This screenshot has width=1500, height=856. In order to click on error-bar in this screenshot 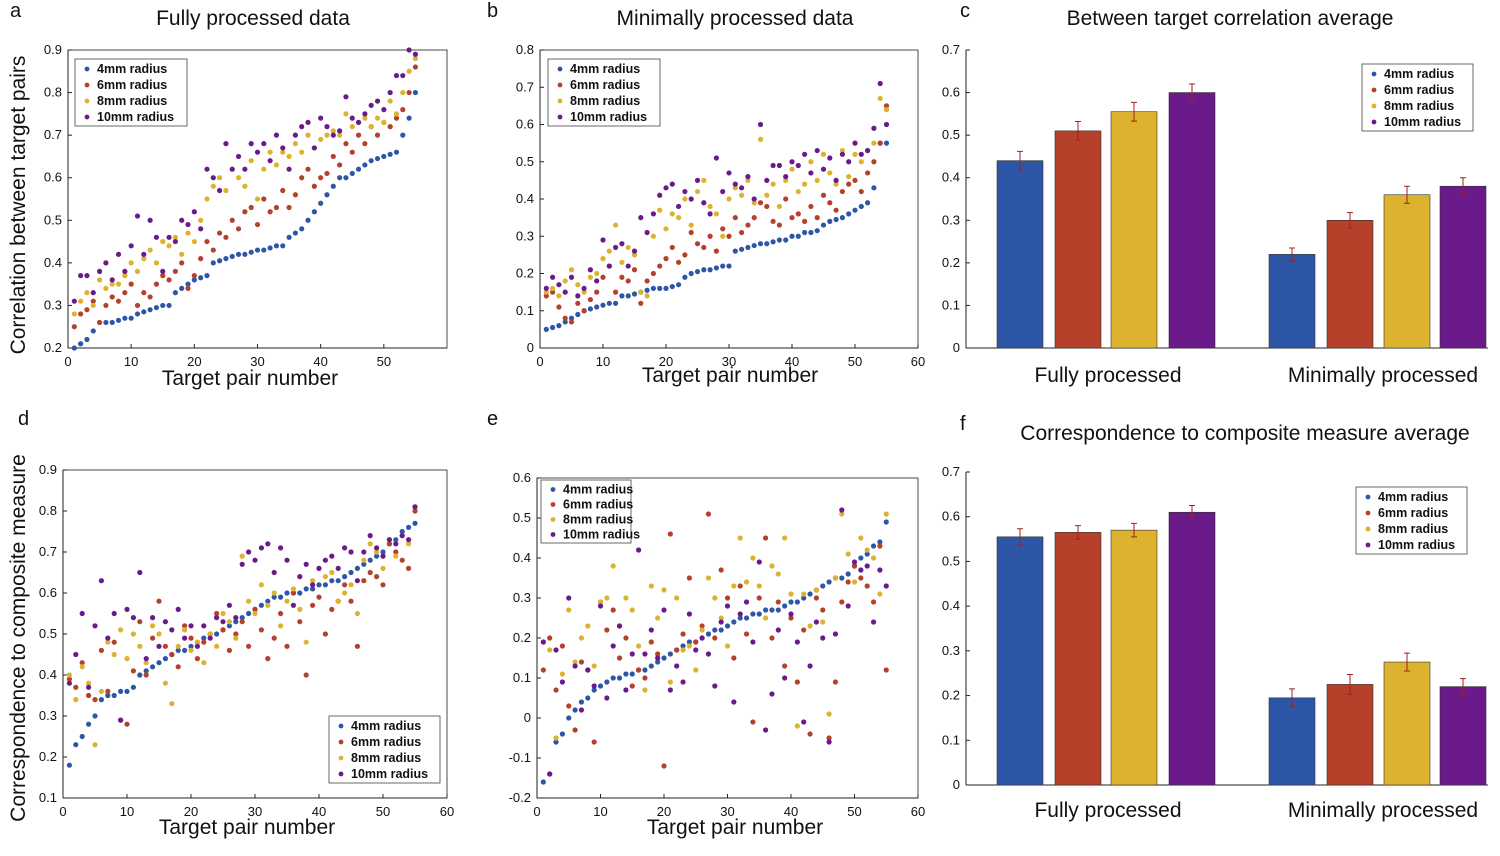, I will do `click(1292, 254)`.